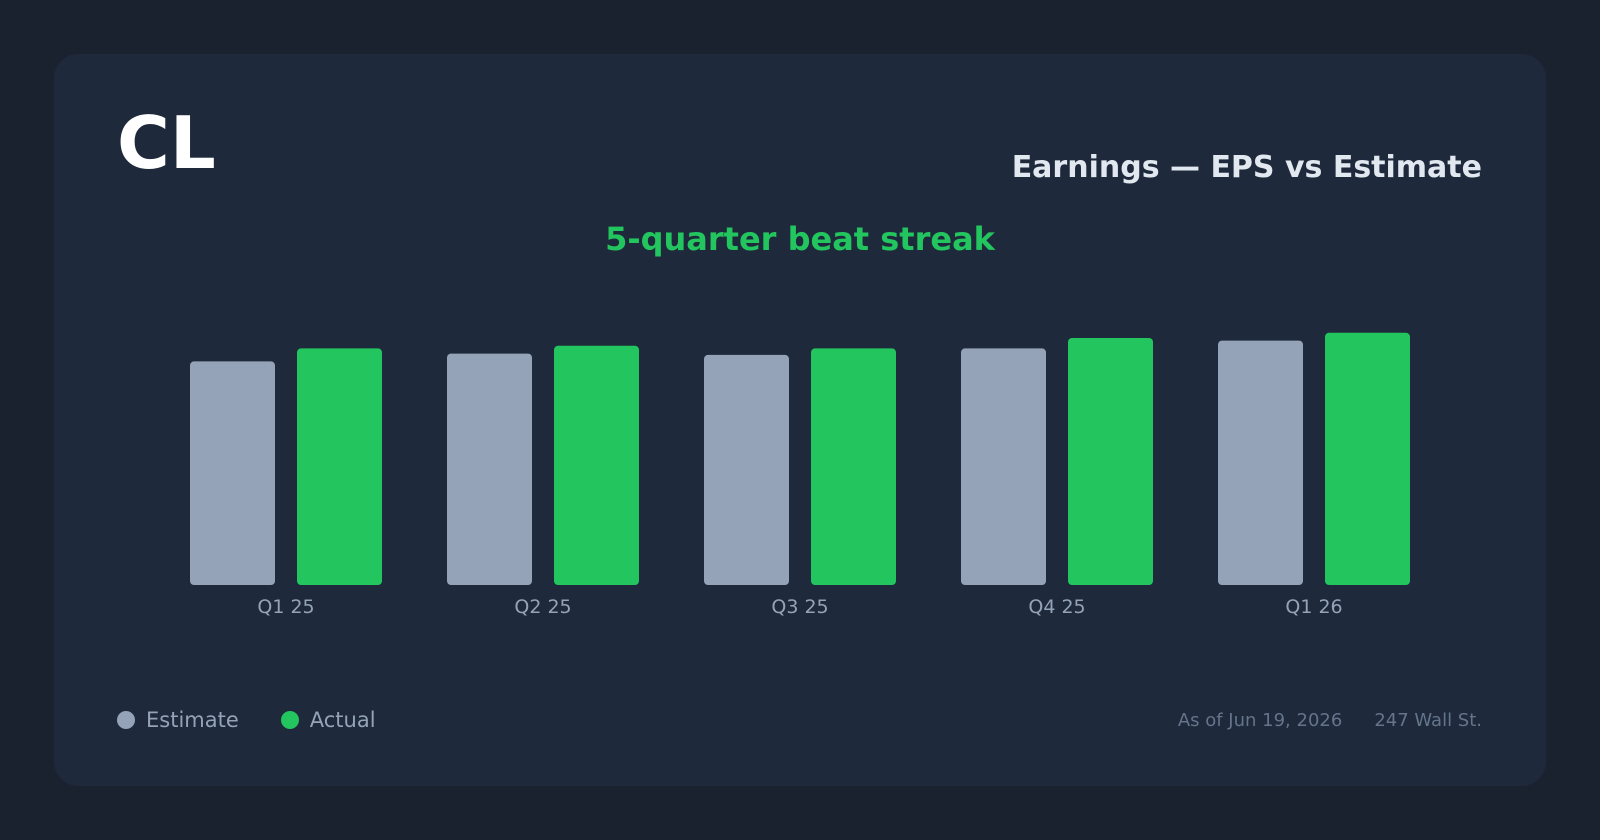  I want to click on ticker-symbol: CL, so click(166, 143).